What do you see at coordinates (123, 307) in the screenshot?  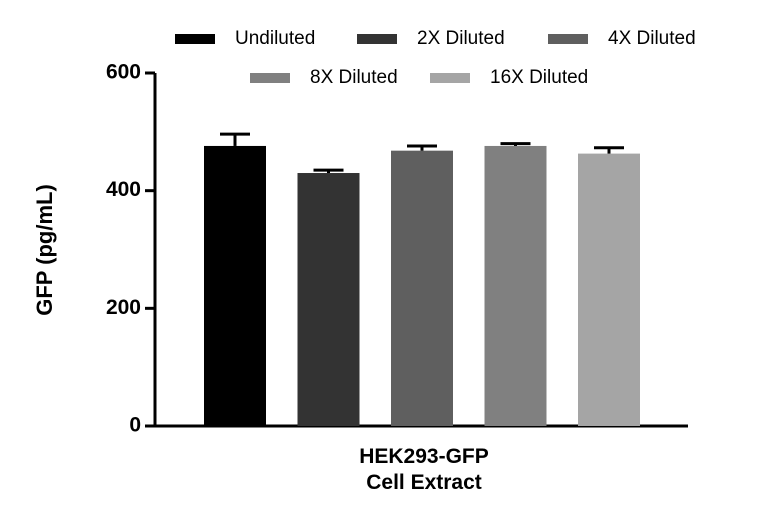 I see `y-tick-label: 200` at bounding box center [123, 307].